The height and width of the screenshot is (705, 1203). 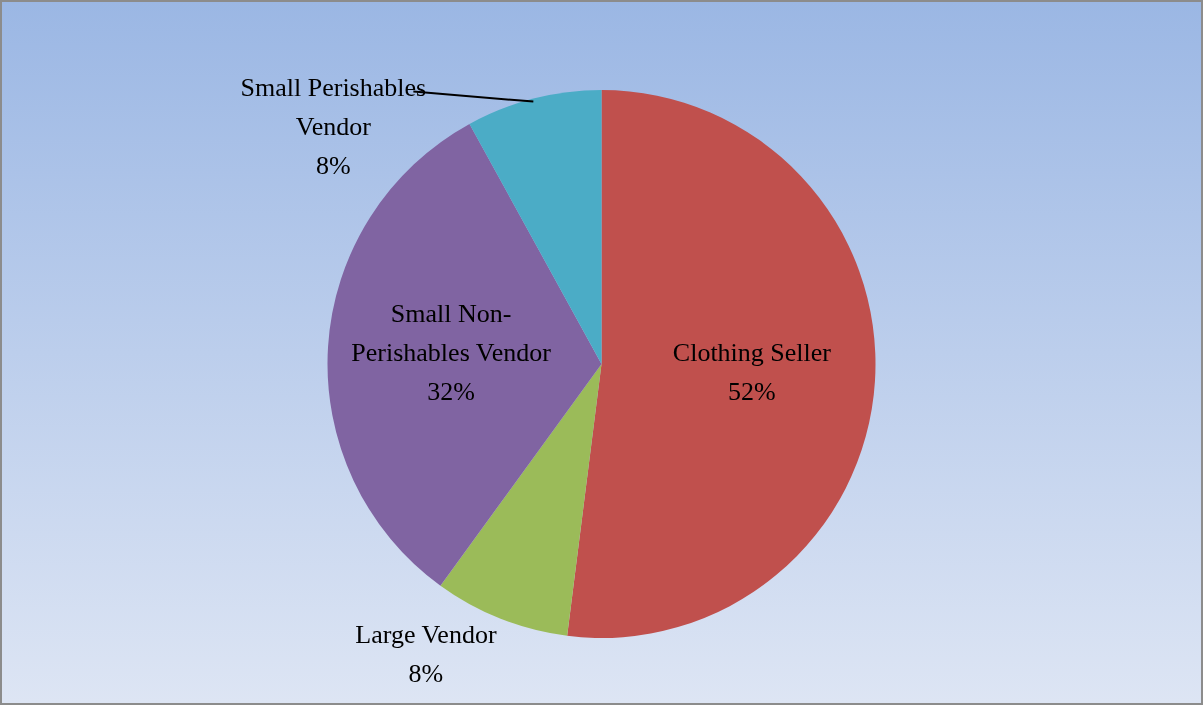 I want to click on data-label: 52%, so click(x=752, y=391).